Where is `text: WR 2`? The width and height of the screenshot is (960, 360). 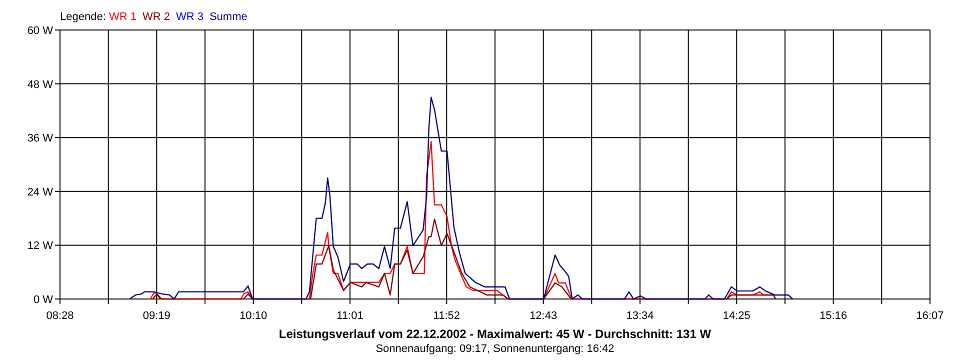 text: WR 2 is located at coordinates (156, 17).